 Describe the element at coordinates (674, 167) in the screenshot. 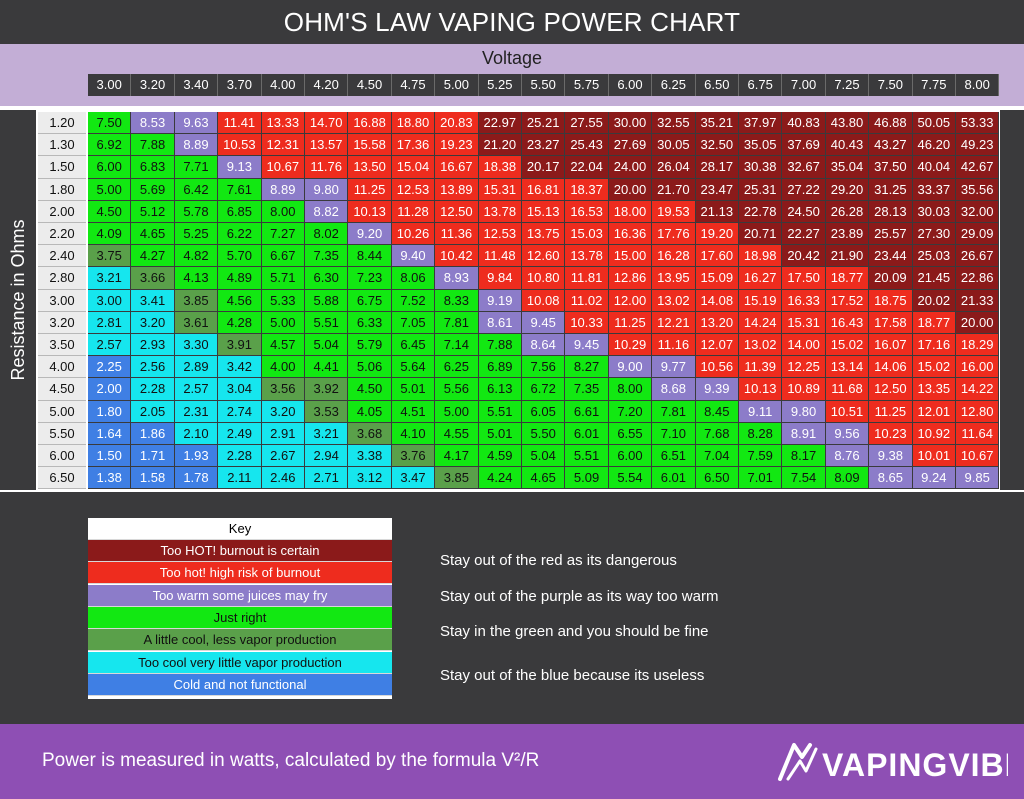

I see `power-cell: 26.04` at that location.